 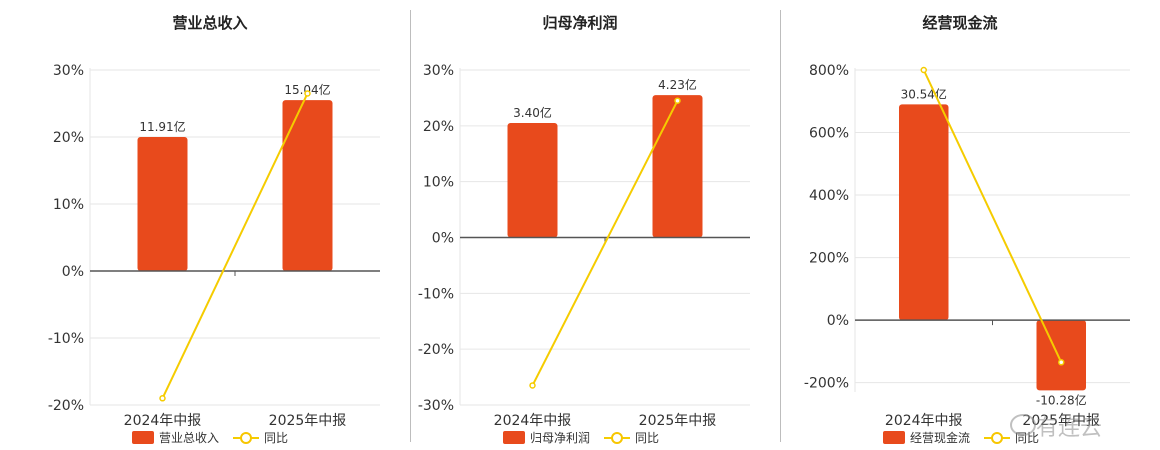 I want to click on legend-bar-label: 营业总收入, so click(x=189, y=438).